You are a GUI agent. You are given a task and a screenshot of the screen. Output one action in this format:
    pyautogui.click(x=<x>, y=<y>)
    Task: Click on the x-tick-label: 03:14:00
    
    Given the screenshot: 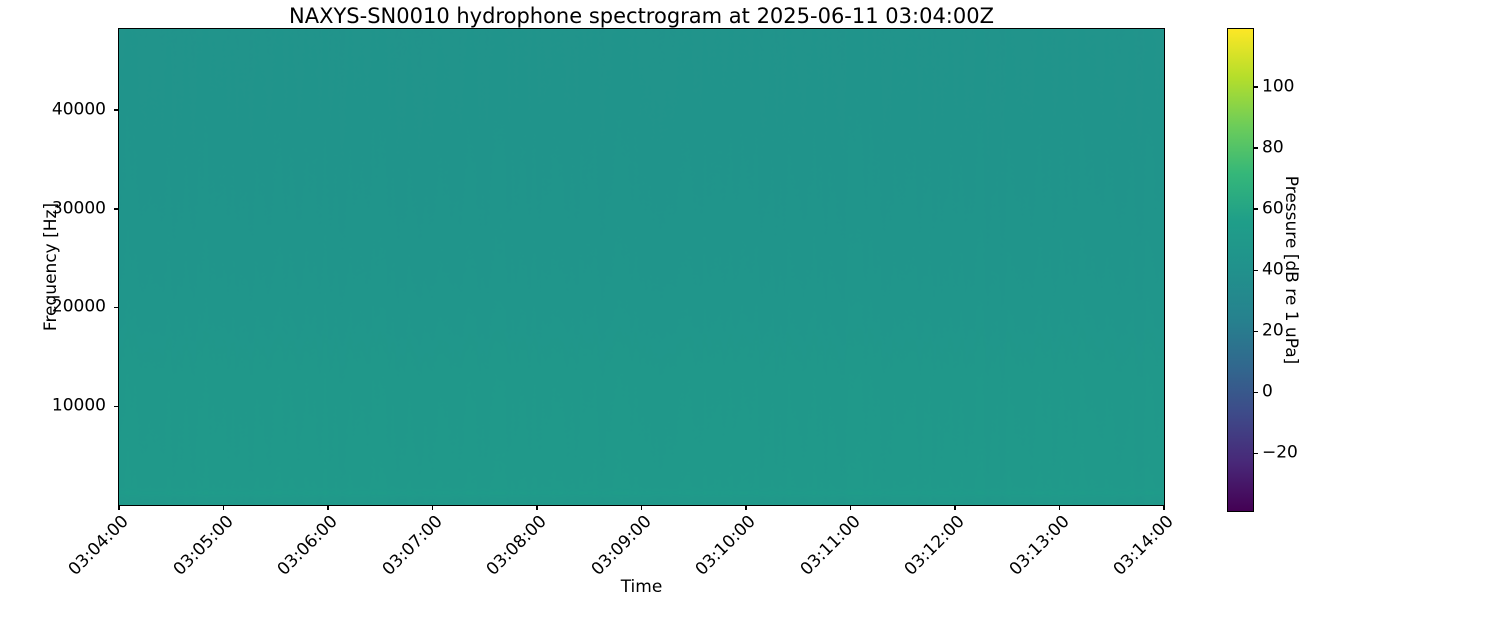 What is the action you would take?
    pyautogui.click(x=1143, y=545)
    